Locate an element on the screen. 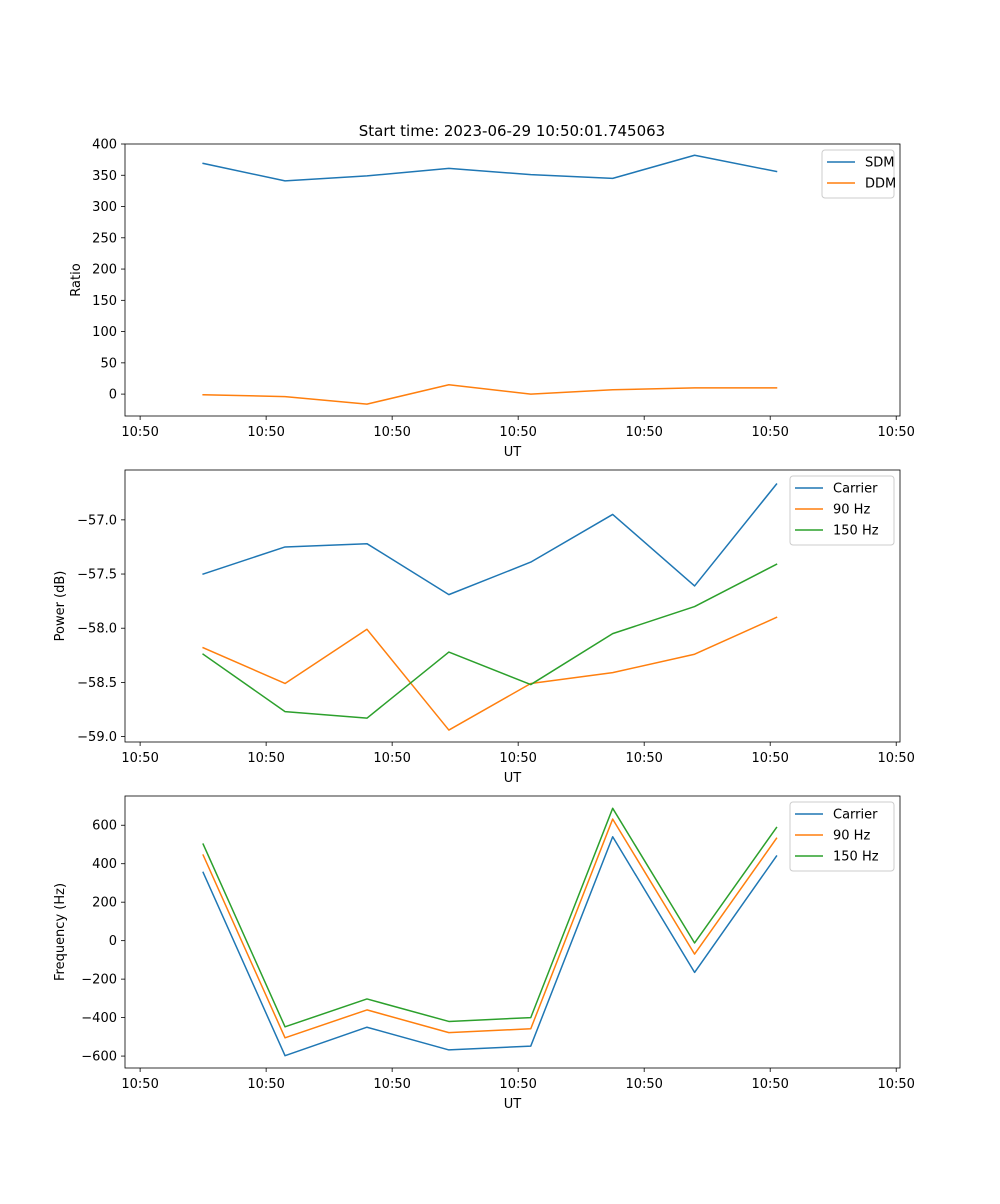 The image size is (1000, 1204). panel-3-y-tick-label: 0 is located at coordinates (113, 941).